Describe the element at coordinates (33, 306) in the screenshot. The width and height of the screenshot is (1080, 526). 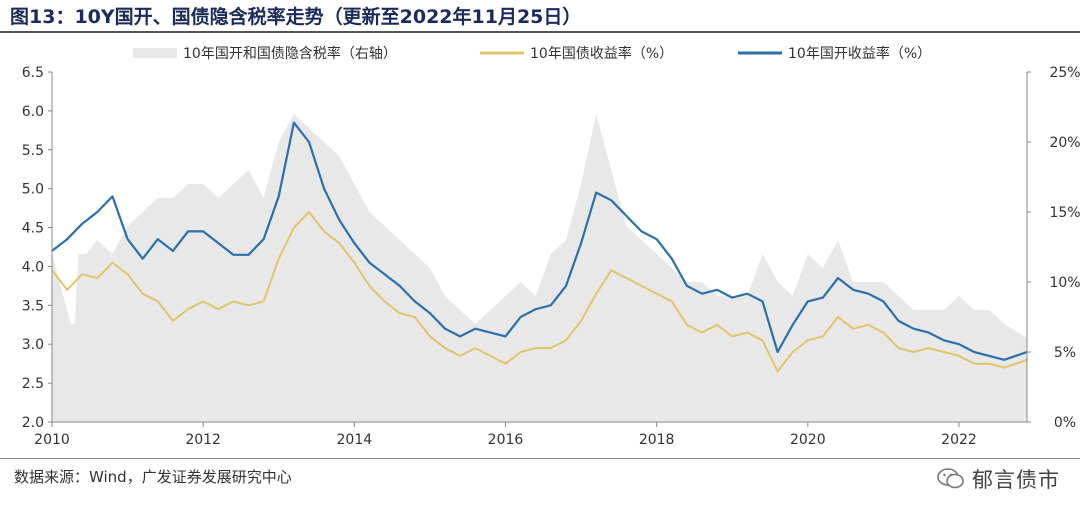
I see `y-left-tick-label: 3.5` at that location.